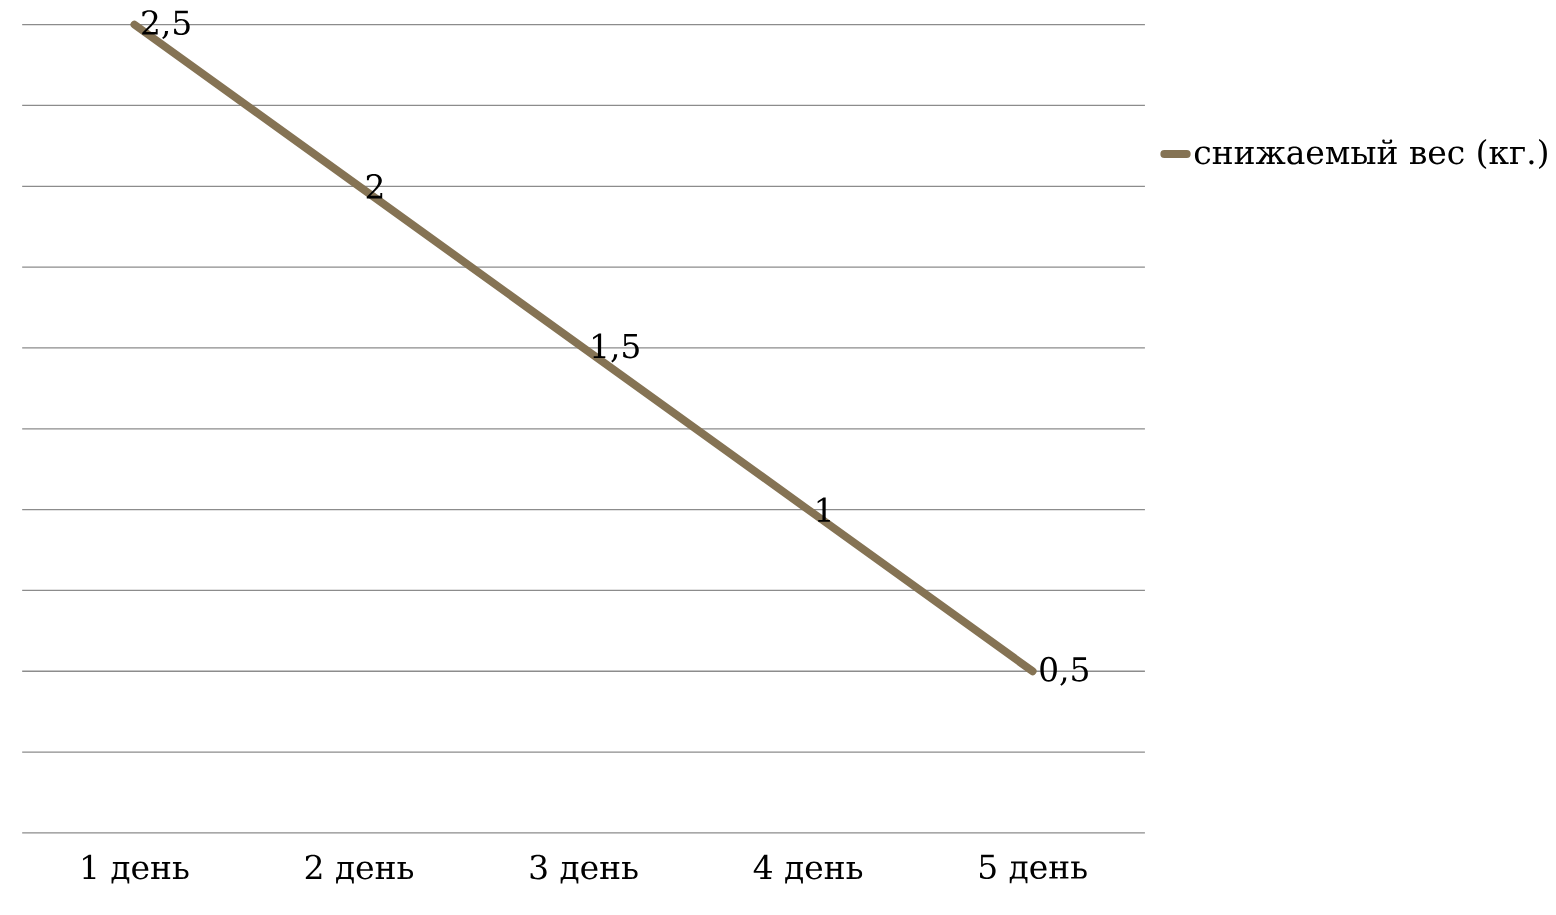 The image size is (1556, 915). I want to click on data-label: 2,5, so click(166, 25).